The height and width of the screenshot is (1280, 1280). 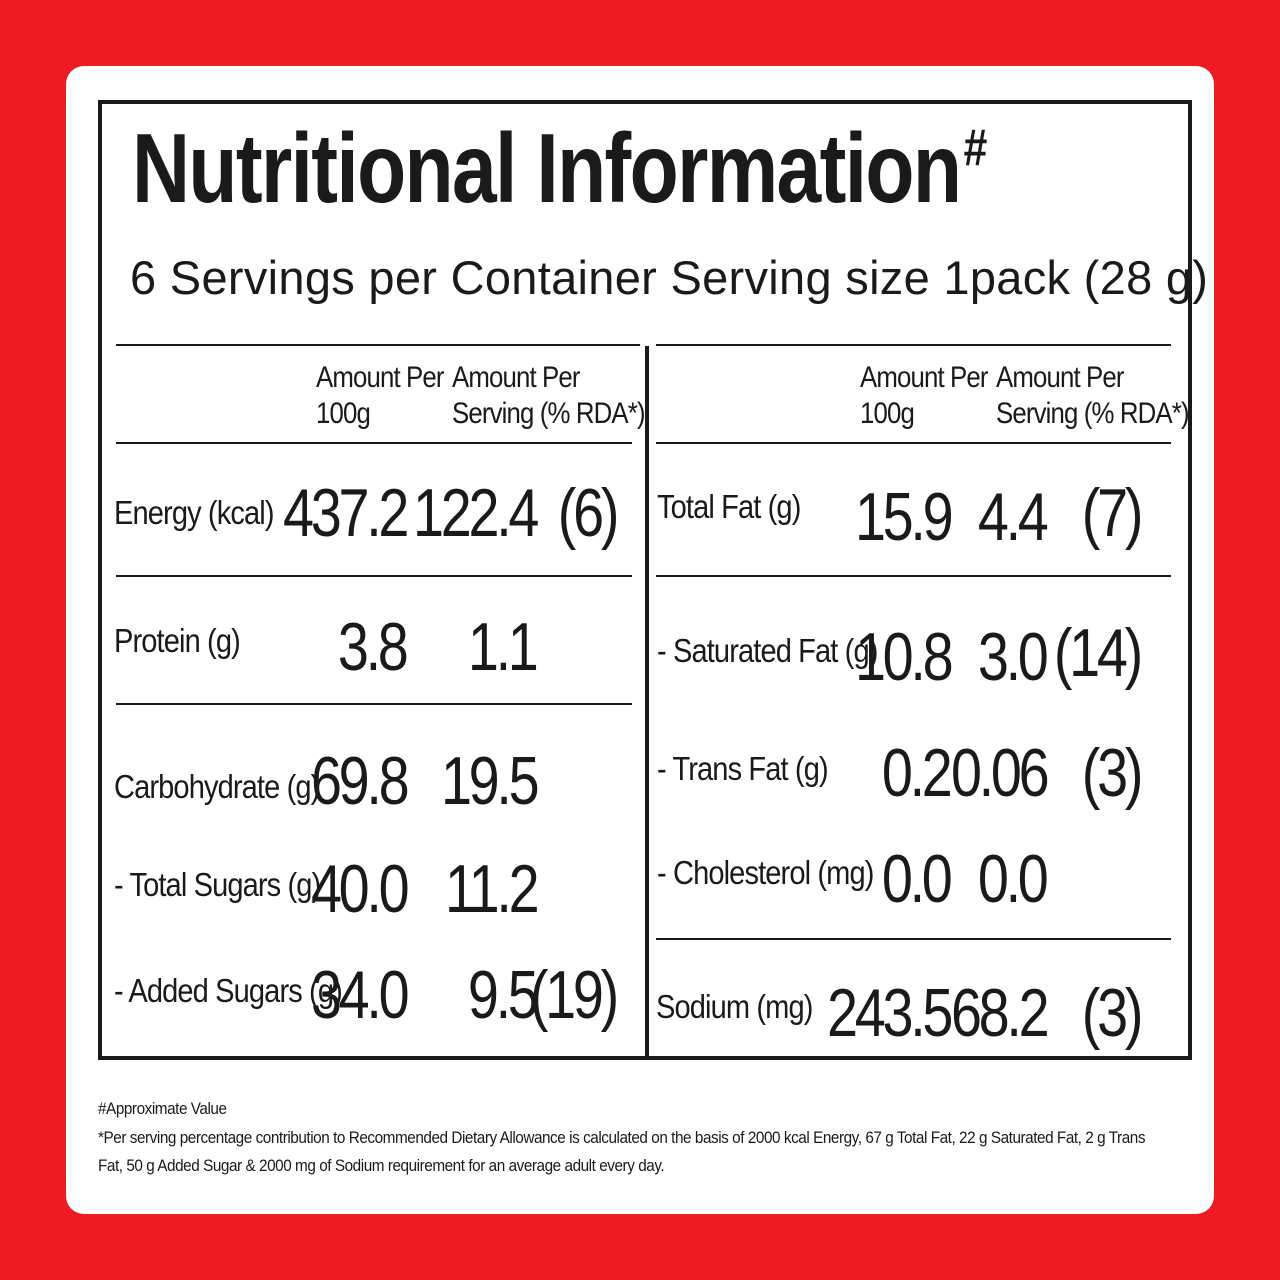 I want to click on label-title: Nutritional Information#, so click(x=560, y=168).